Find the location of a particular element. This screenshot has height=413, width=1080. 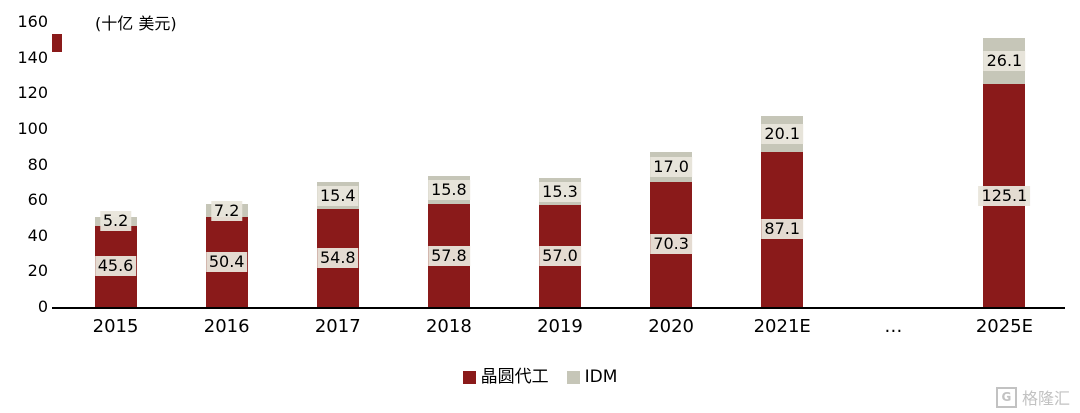

idm-value-label: 26.1 is located at coordinates (1004, 60).